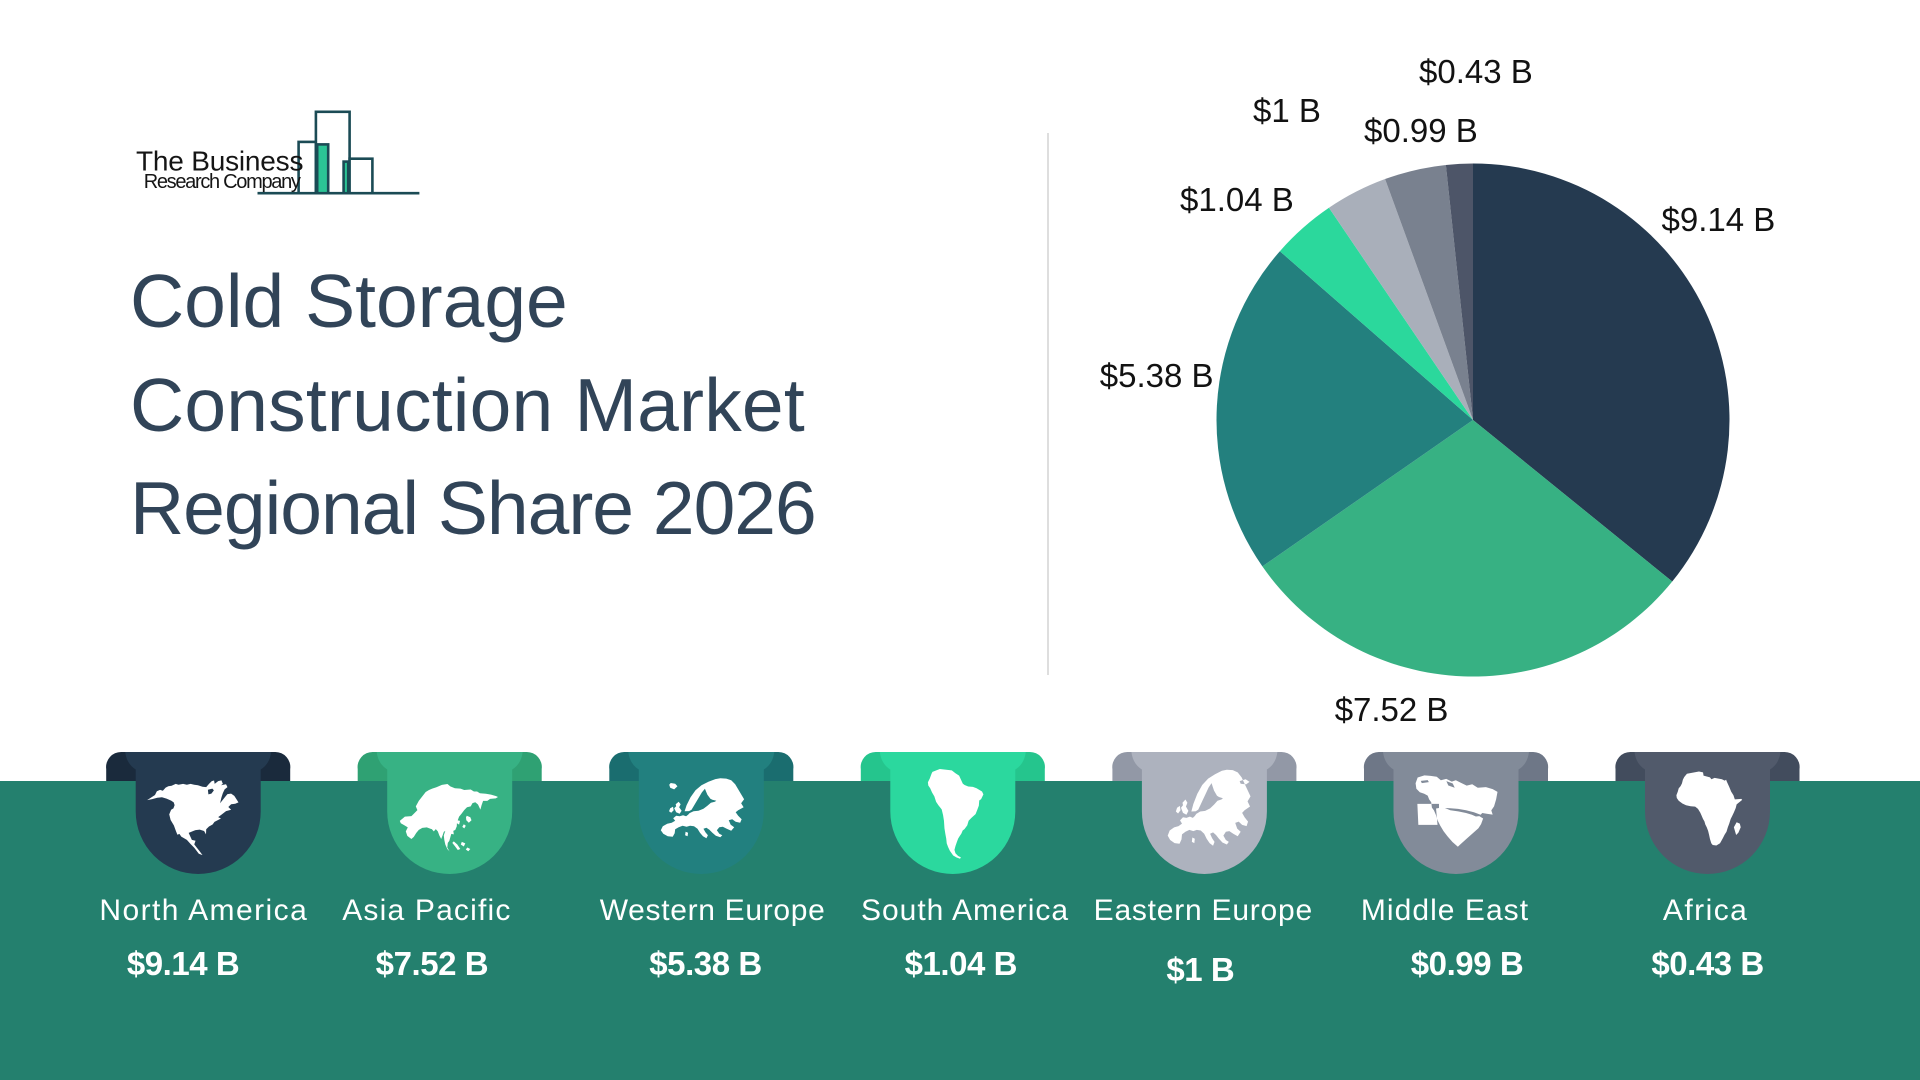 This screenshot has width=1920, height=1080. Describe the element at coordinates (222, 182) in the screenshot. I see `svg-text: Research Company` at that location.